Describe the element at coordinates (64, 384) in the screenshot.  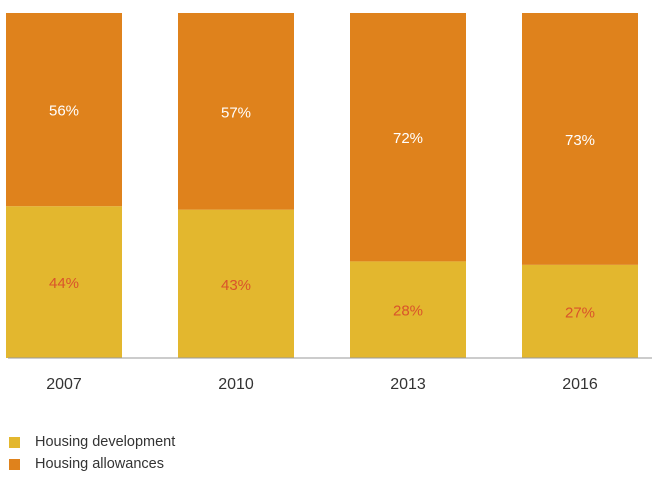
I see `x-tick-label-2007: 2007` at that location.